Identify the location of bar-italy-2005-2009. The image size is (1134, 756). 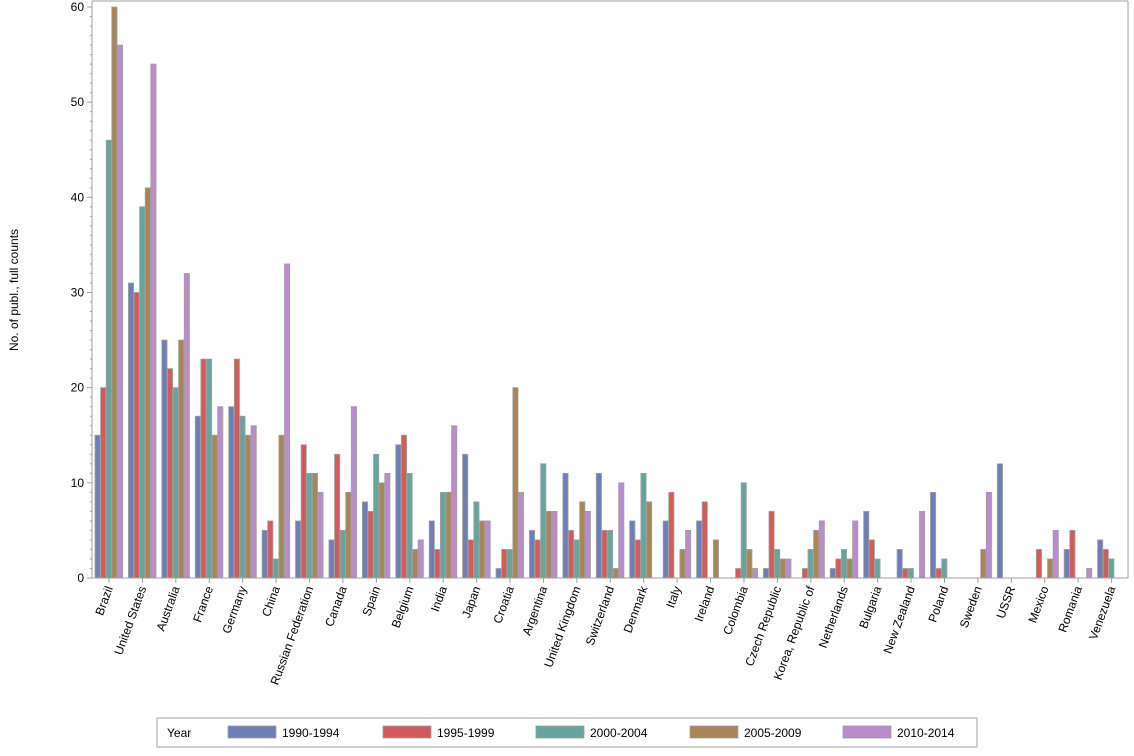
(682, 564).